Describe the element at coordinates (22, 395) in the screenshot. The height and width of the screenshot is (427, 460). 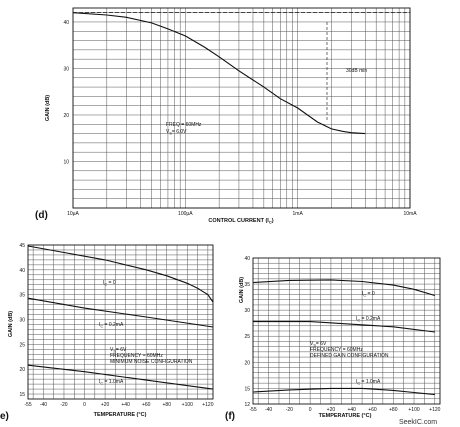
I see `chart-e-y-tick-label: 15` at that location.